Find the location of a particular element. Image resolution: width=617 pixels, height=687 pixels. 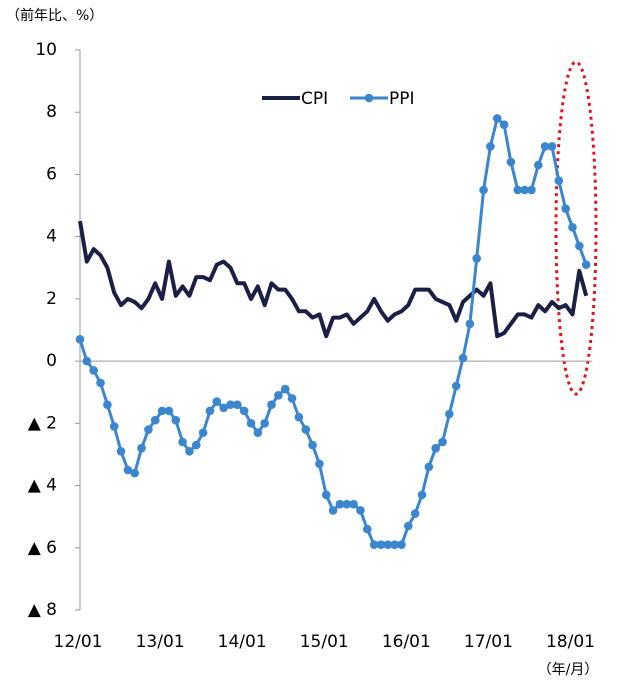

y-tick-label: ▲ 8 is located at coordinates (42, 610).